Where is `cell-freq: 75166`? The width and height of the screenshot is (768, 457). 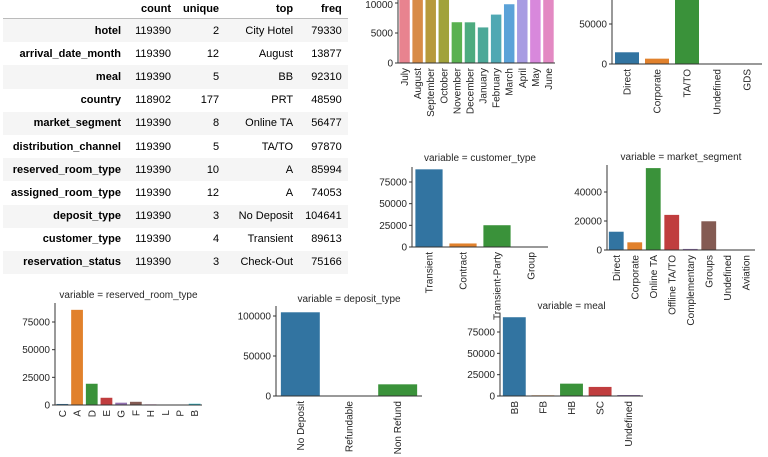
cell-freq: 75166 is located at coordinates (326, 262).